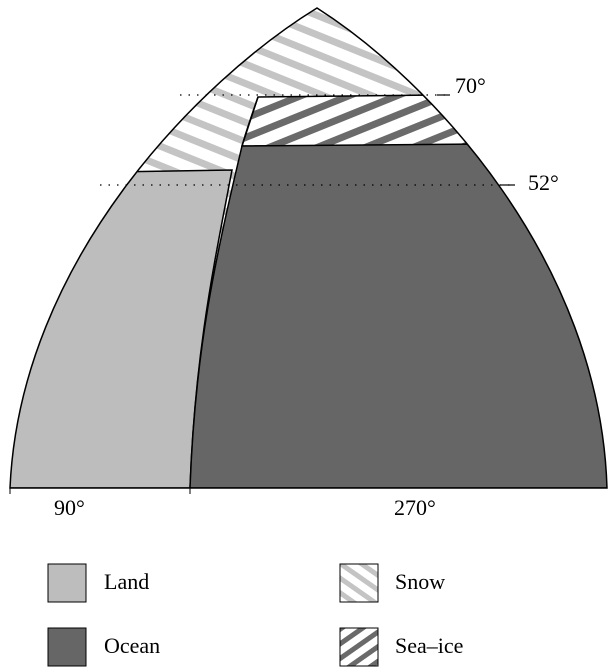  I want to click on longitude-label: 90°, so click(69, 507).